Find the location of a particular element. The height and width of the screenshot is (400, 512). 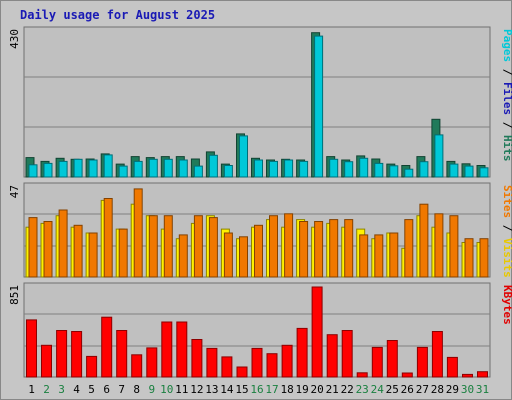

x-tick-label-9: 9 is located at coordinates (151, 389).